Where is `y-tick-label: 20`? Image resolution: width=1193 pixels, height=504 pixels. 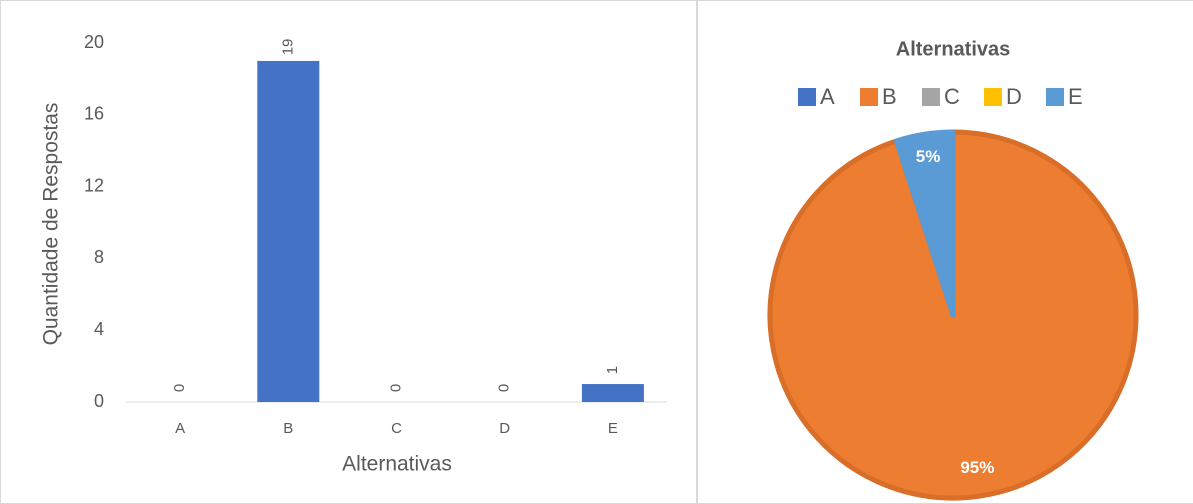
y-tick-label: 20 is located at coordinates (94, 42).